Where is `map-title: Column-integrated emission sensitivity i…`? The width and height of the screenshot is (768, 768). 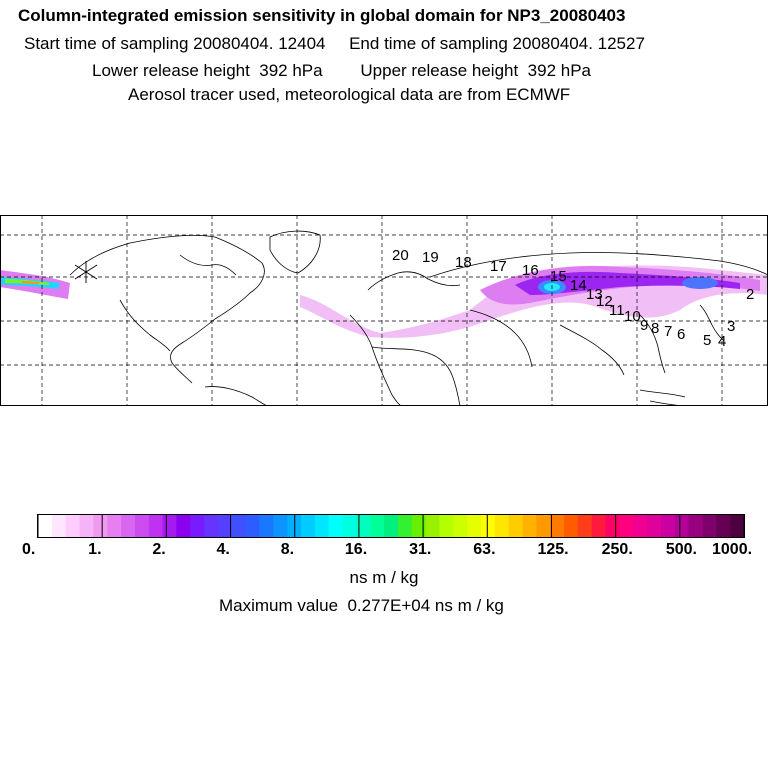
map-title: Column-integrated emission sensitivity i… is located at coordinates (322, 15).